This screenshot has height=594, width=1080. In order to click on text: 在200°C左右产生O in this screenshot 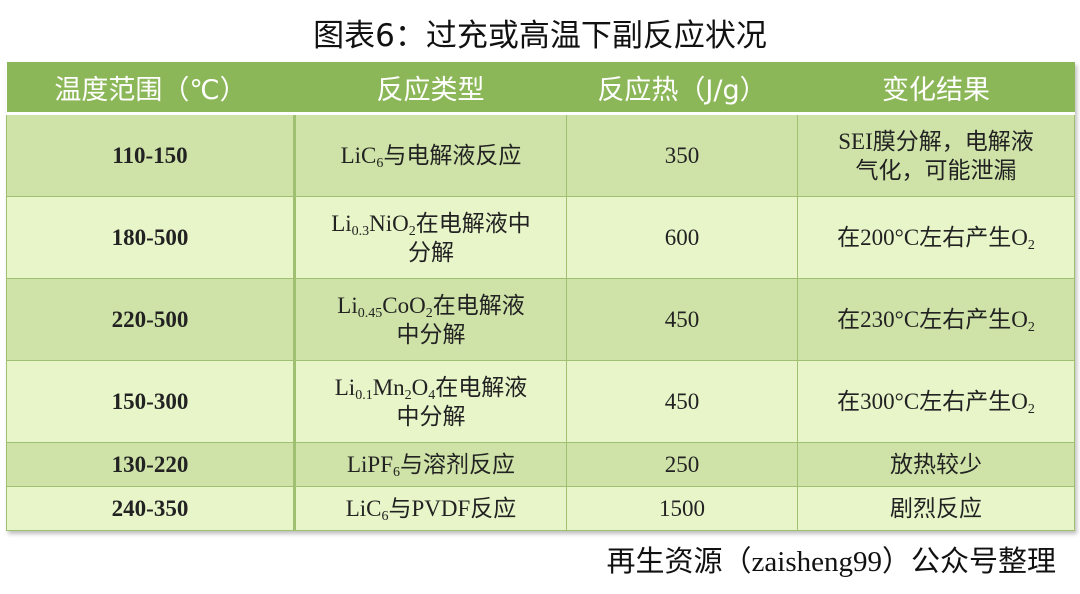, I will do `click(932, 237)`.